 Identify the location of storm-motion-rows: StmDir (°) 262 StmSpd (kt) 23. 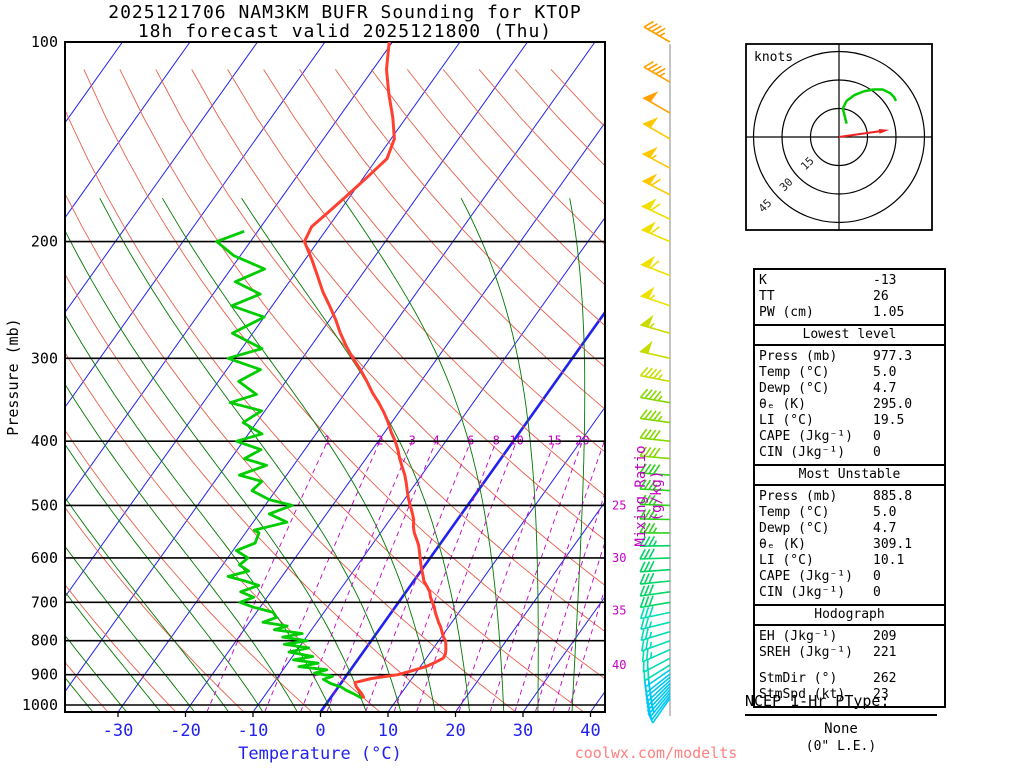
(849, 687).